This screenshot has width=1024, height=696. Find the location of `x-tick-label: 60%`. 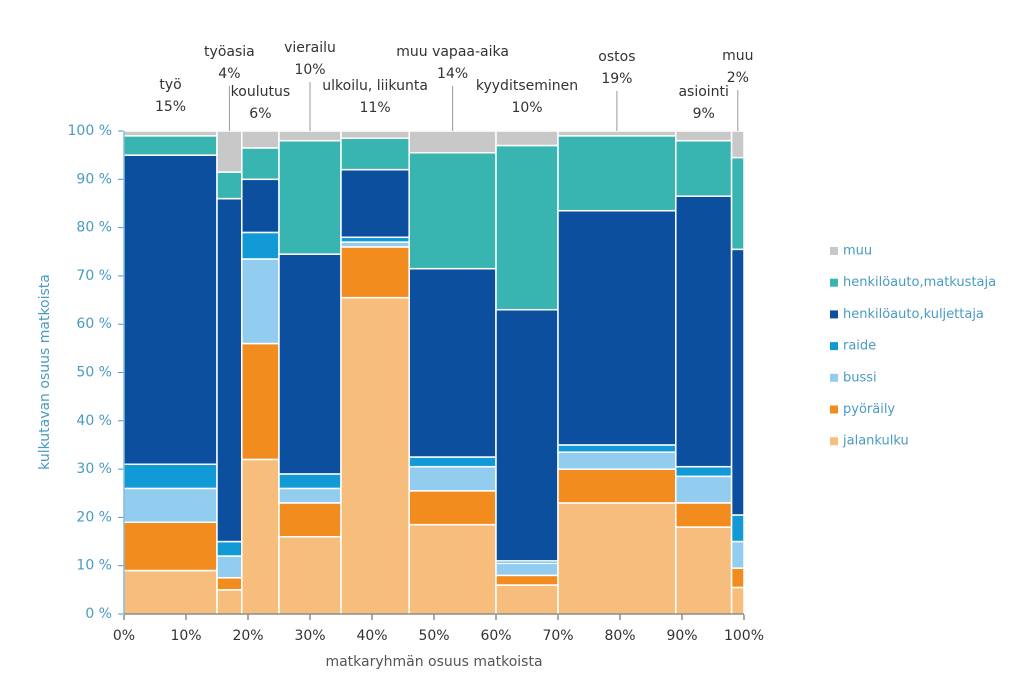

x-tick-label: 60% is located at coordinates (495, 636).